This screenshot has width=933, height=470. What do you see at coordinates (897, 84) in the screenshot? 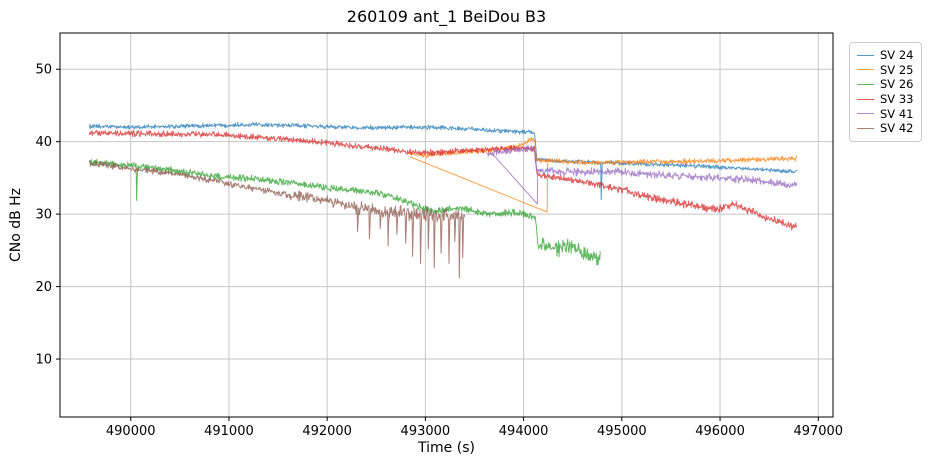
I see `legend-label: SV 26` at bounding box center [897, 84].